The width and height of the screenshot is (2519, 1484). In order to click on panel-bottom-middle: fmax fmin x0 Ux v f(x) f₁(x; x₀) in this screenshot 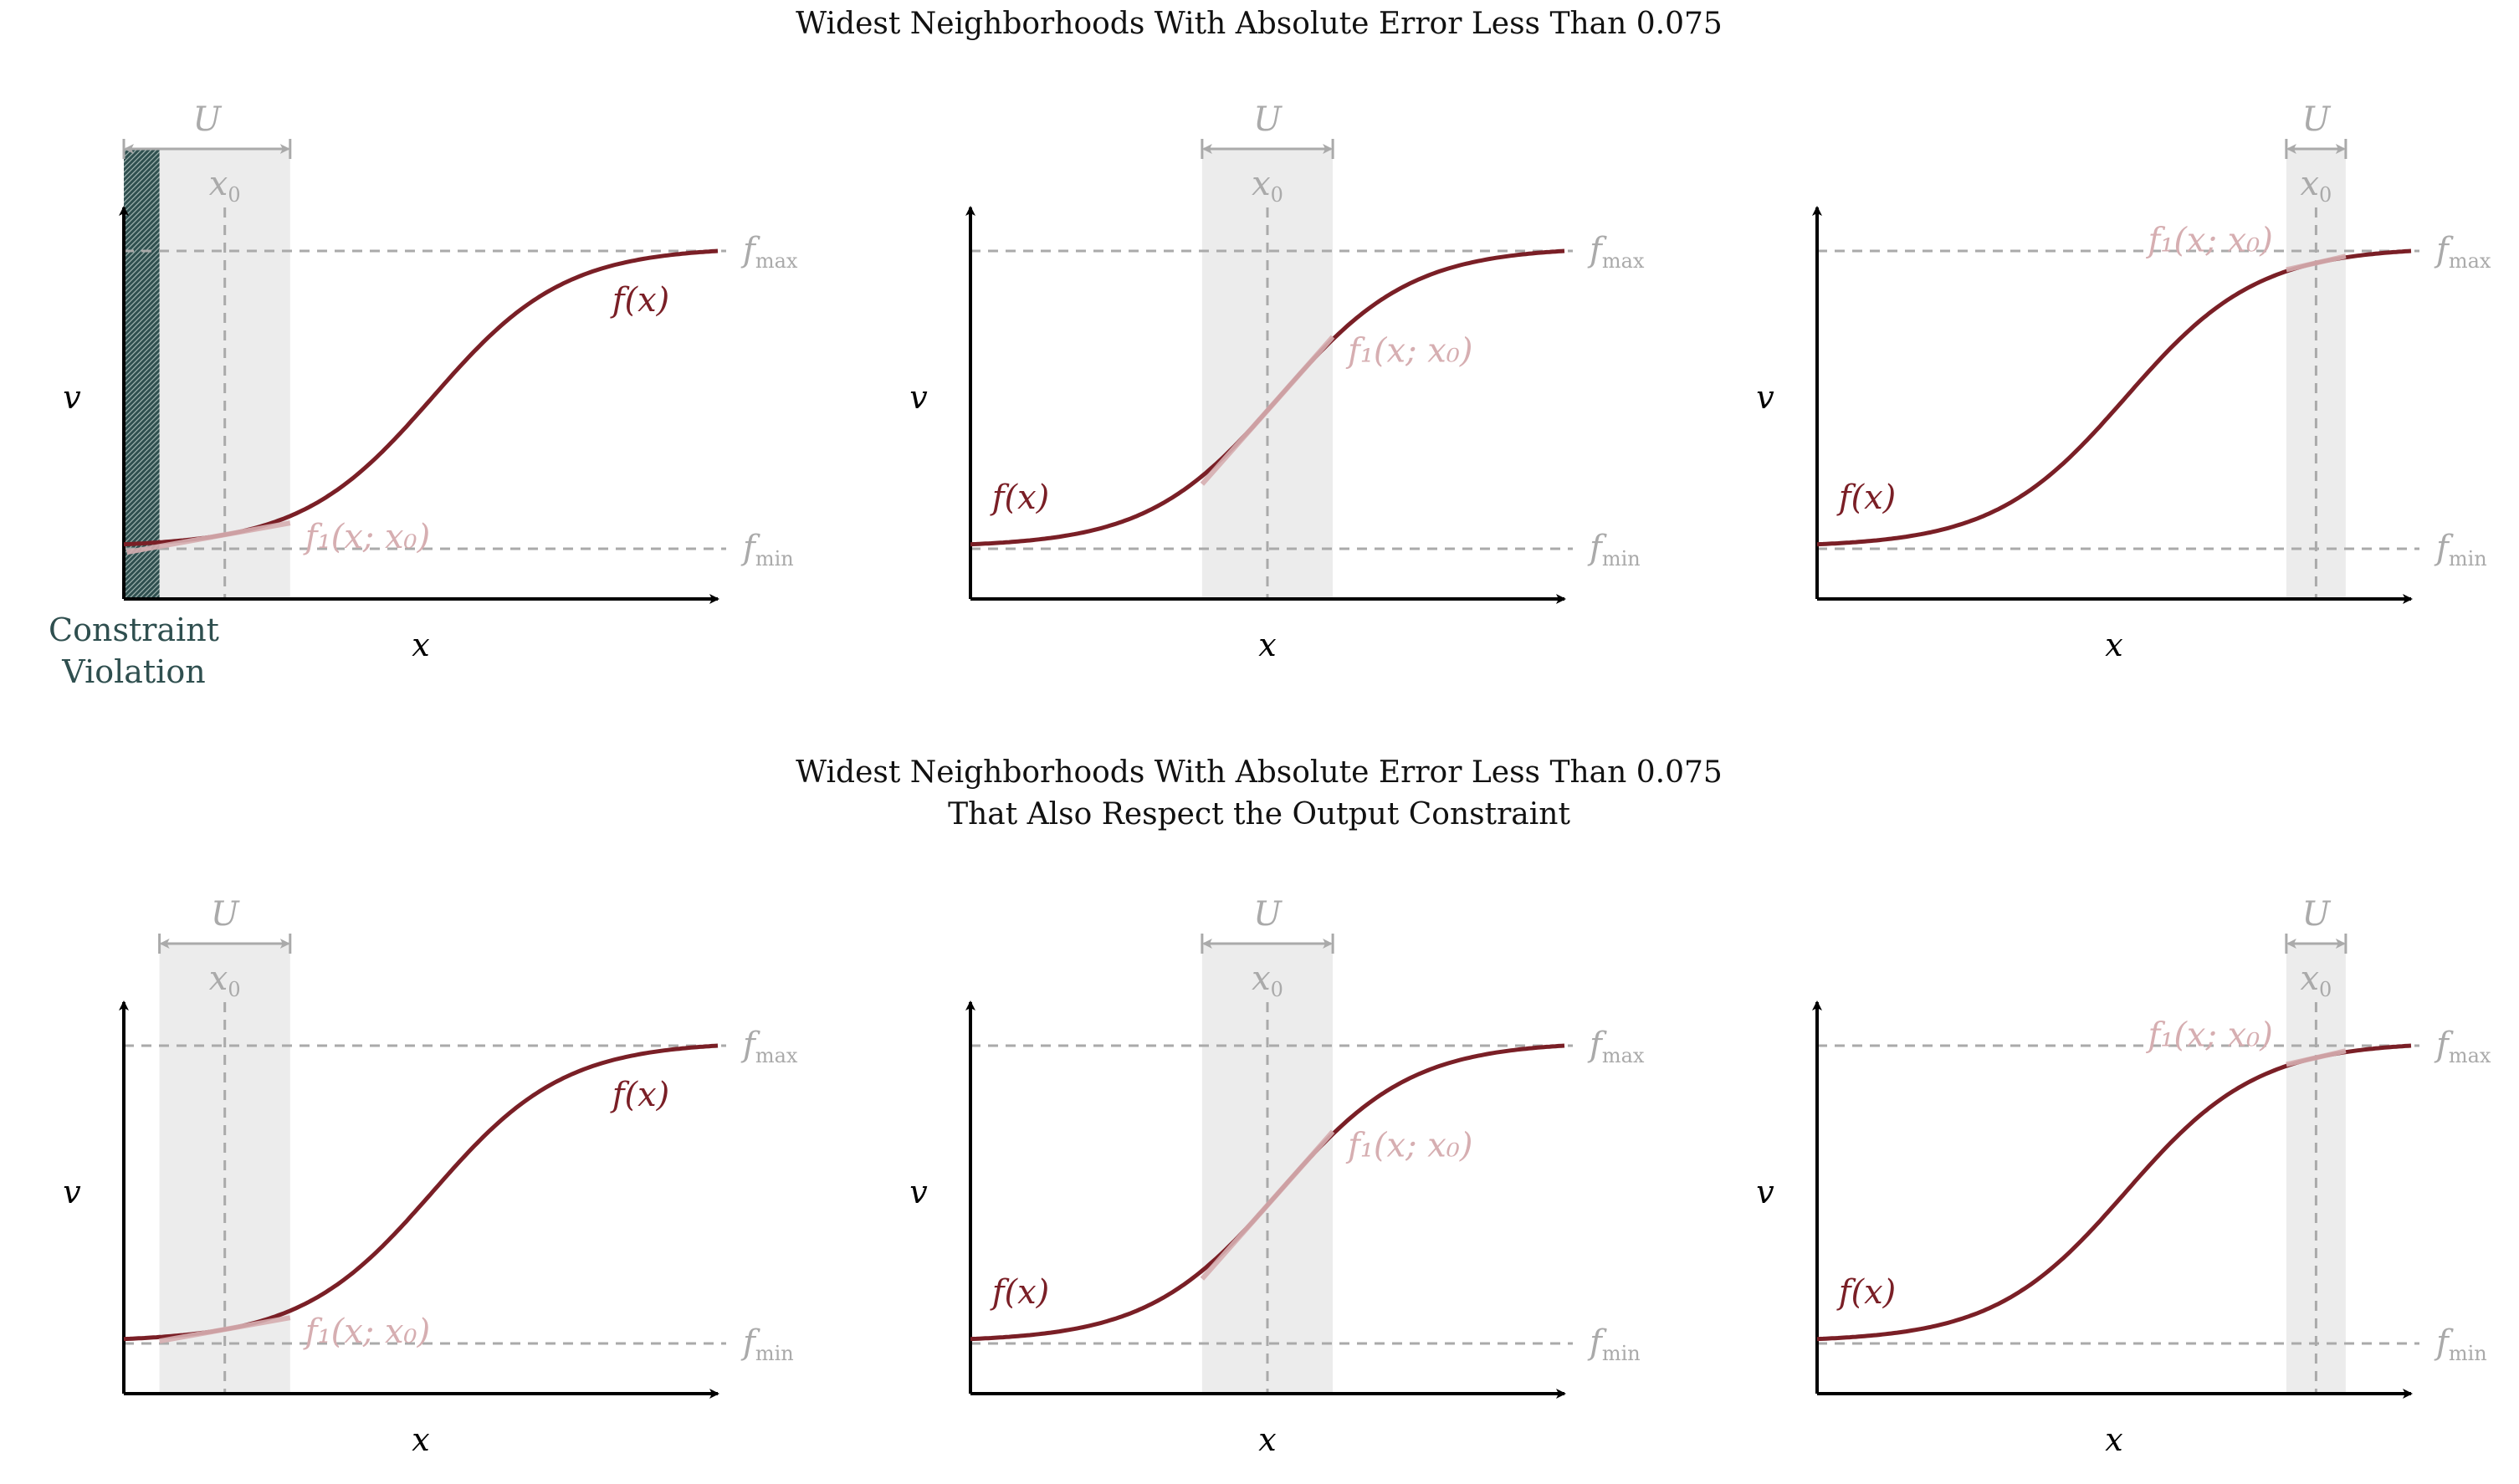, I will do `click(1277, 1176)`.